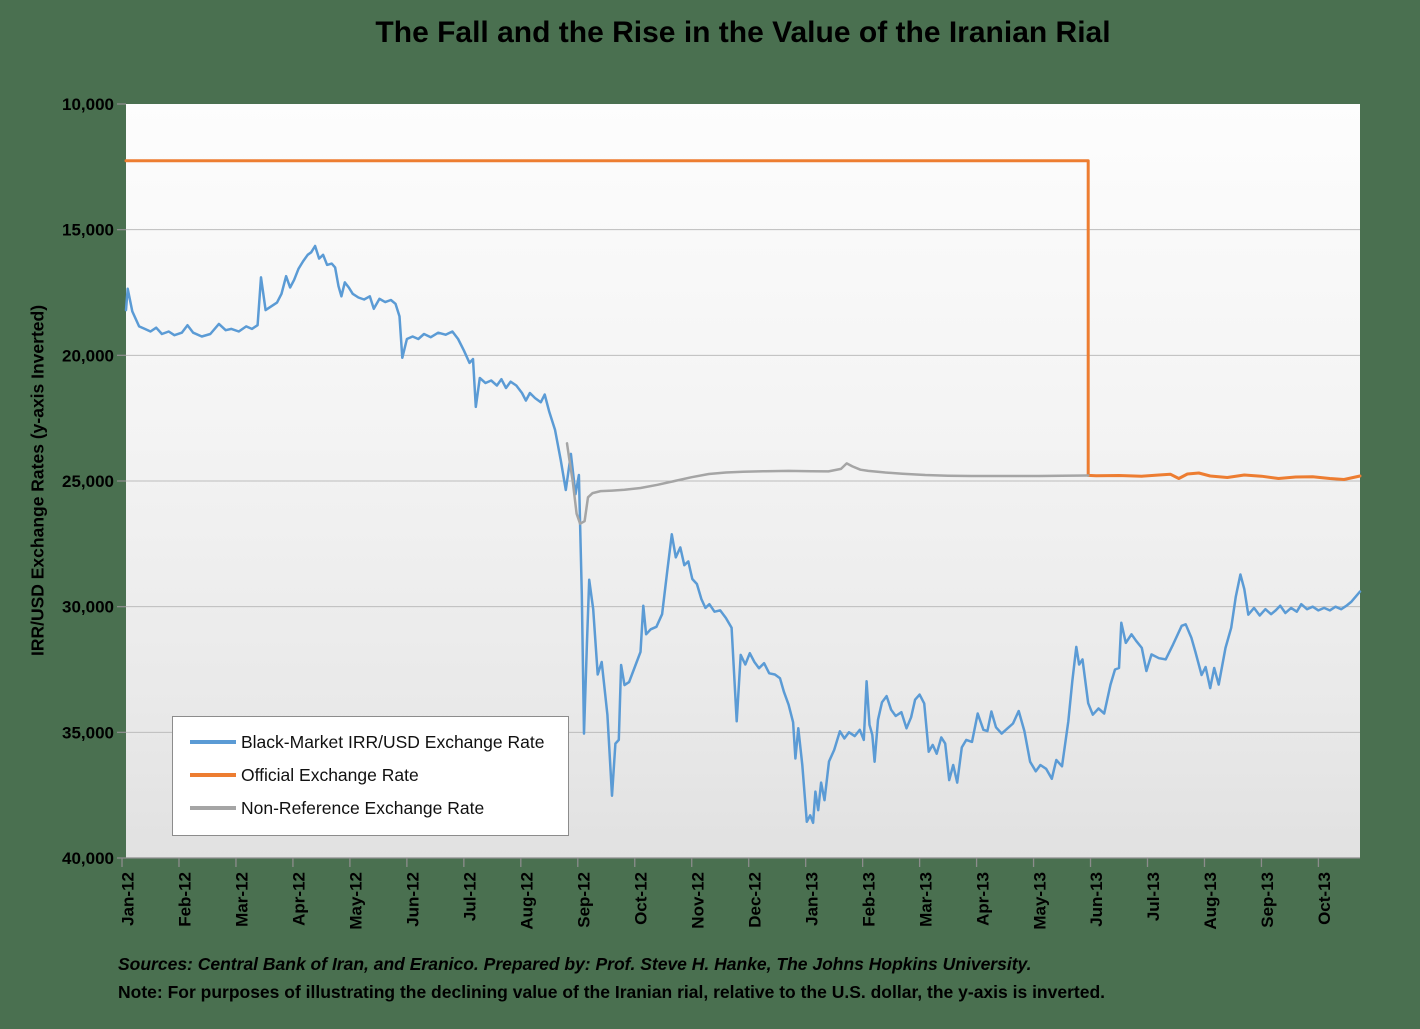 This screenshot has height=1029, width=1420. Describe the element at coordinates (356, 901) in the screenshot. I see `x-tick-label: May-12` at that location.